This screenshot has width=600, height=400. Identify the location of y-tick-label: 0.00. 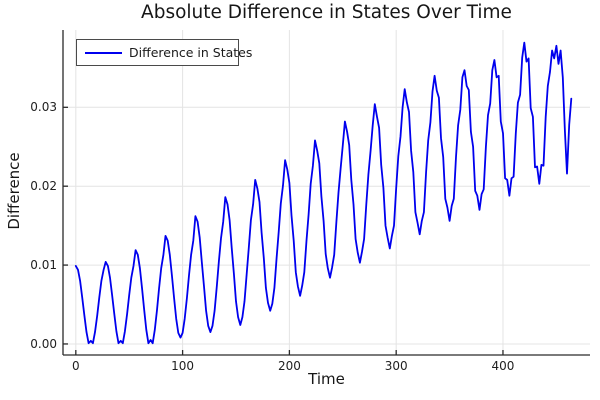
(43, 343).